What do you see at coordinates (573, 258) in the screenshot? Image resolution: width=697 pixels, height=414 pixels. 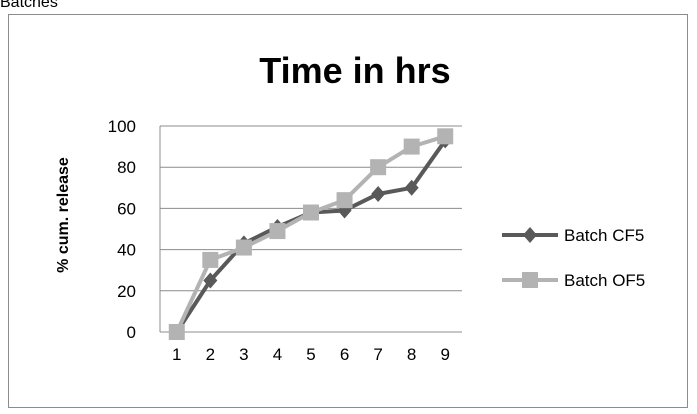 I see `legend: Batch CF5 Batch OF5` at bounding box center [573, 258].